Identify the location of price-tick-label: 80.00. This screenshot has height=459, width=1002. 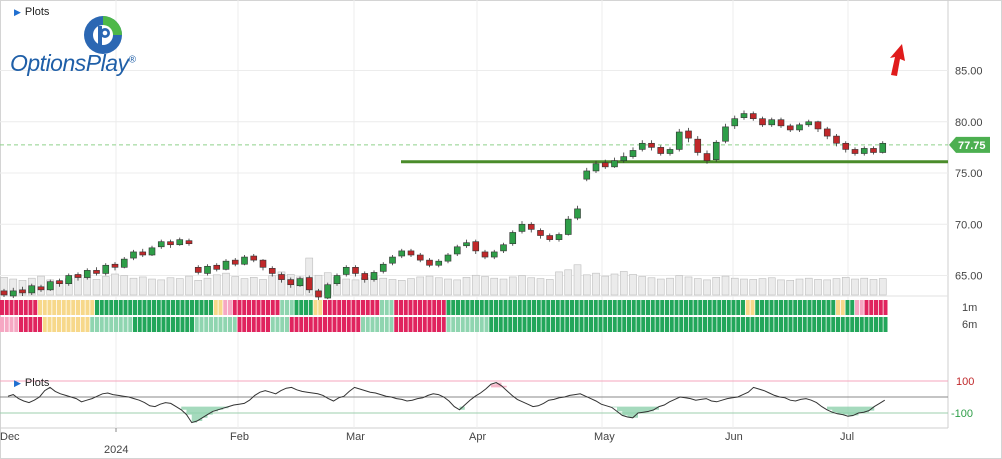
(969, 123).